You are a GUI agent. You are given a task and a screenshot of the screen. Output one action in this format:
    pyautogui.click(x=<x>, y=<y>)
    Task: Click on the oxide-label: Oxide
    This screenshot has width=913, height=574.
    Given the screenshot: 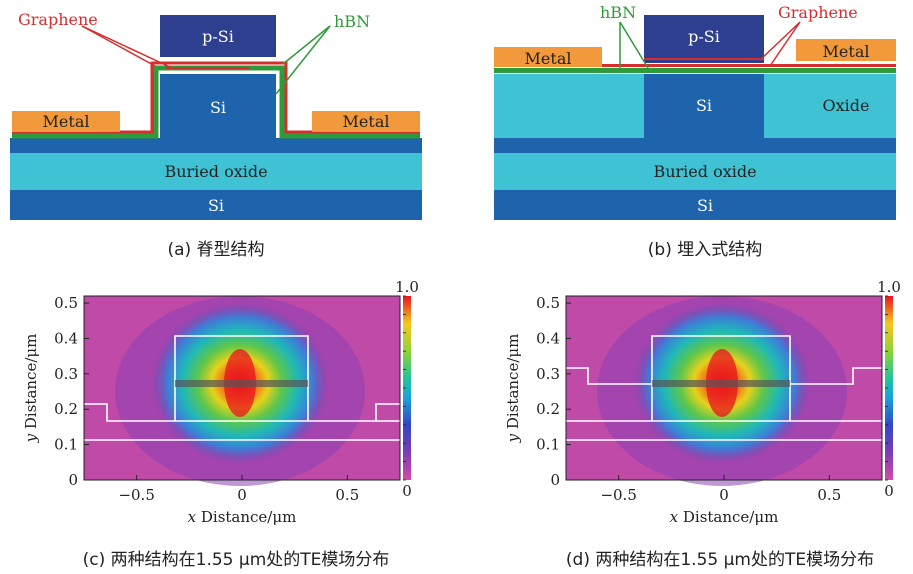 What is the action you would take?
    pyautogui.click(x=846, y=105)
    